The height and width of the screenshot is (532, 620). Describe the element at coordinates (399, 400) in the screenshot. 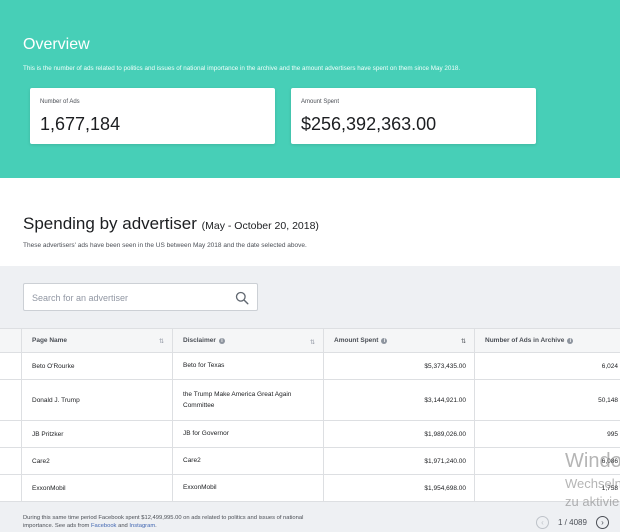

I see `amount-spent-cell: $3,144,921.00` at that location.